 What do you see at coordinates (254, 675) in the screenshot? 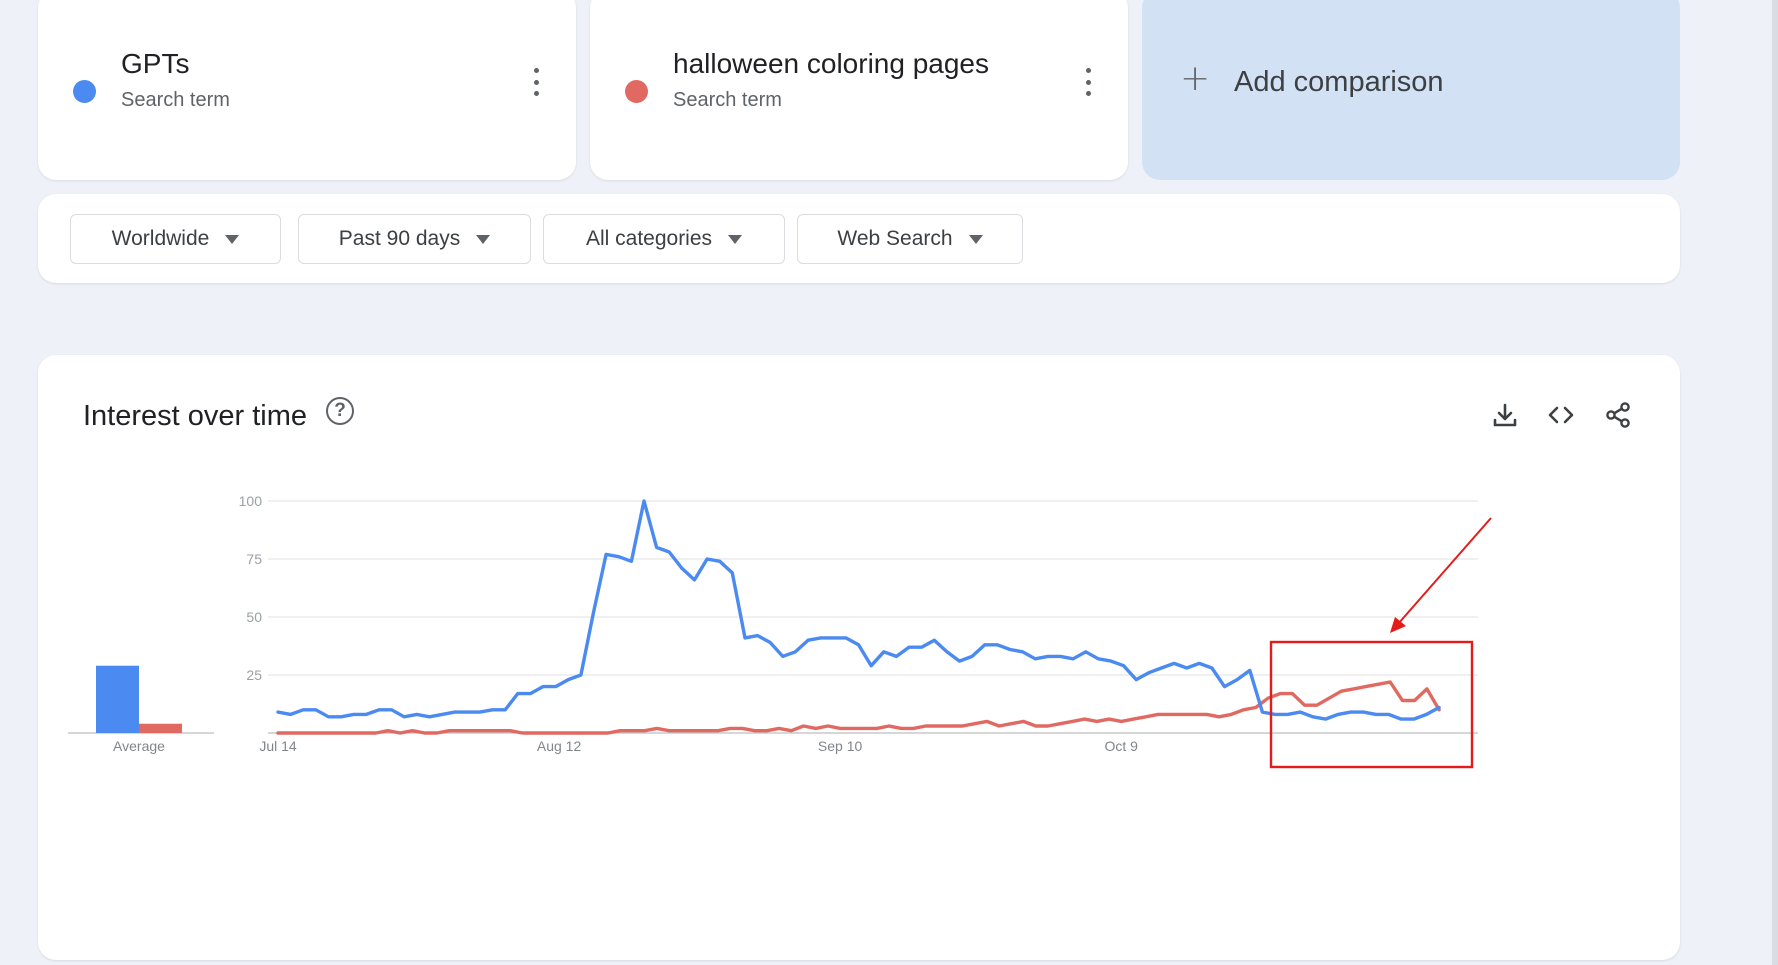
I see `y-tick-label: 25` at bounding box center [254, 675].